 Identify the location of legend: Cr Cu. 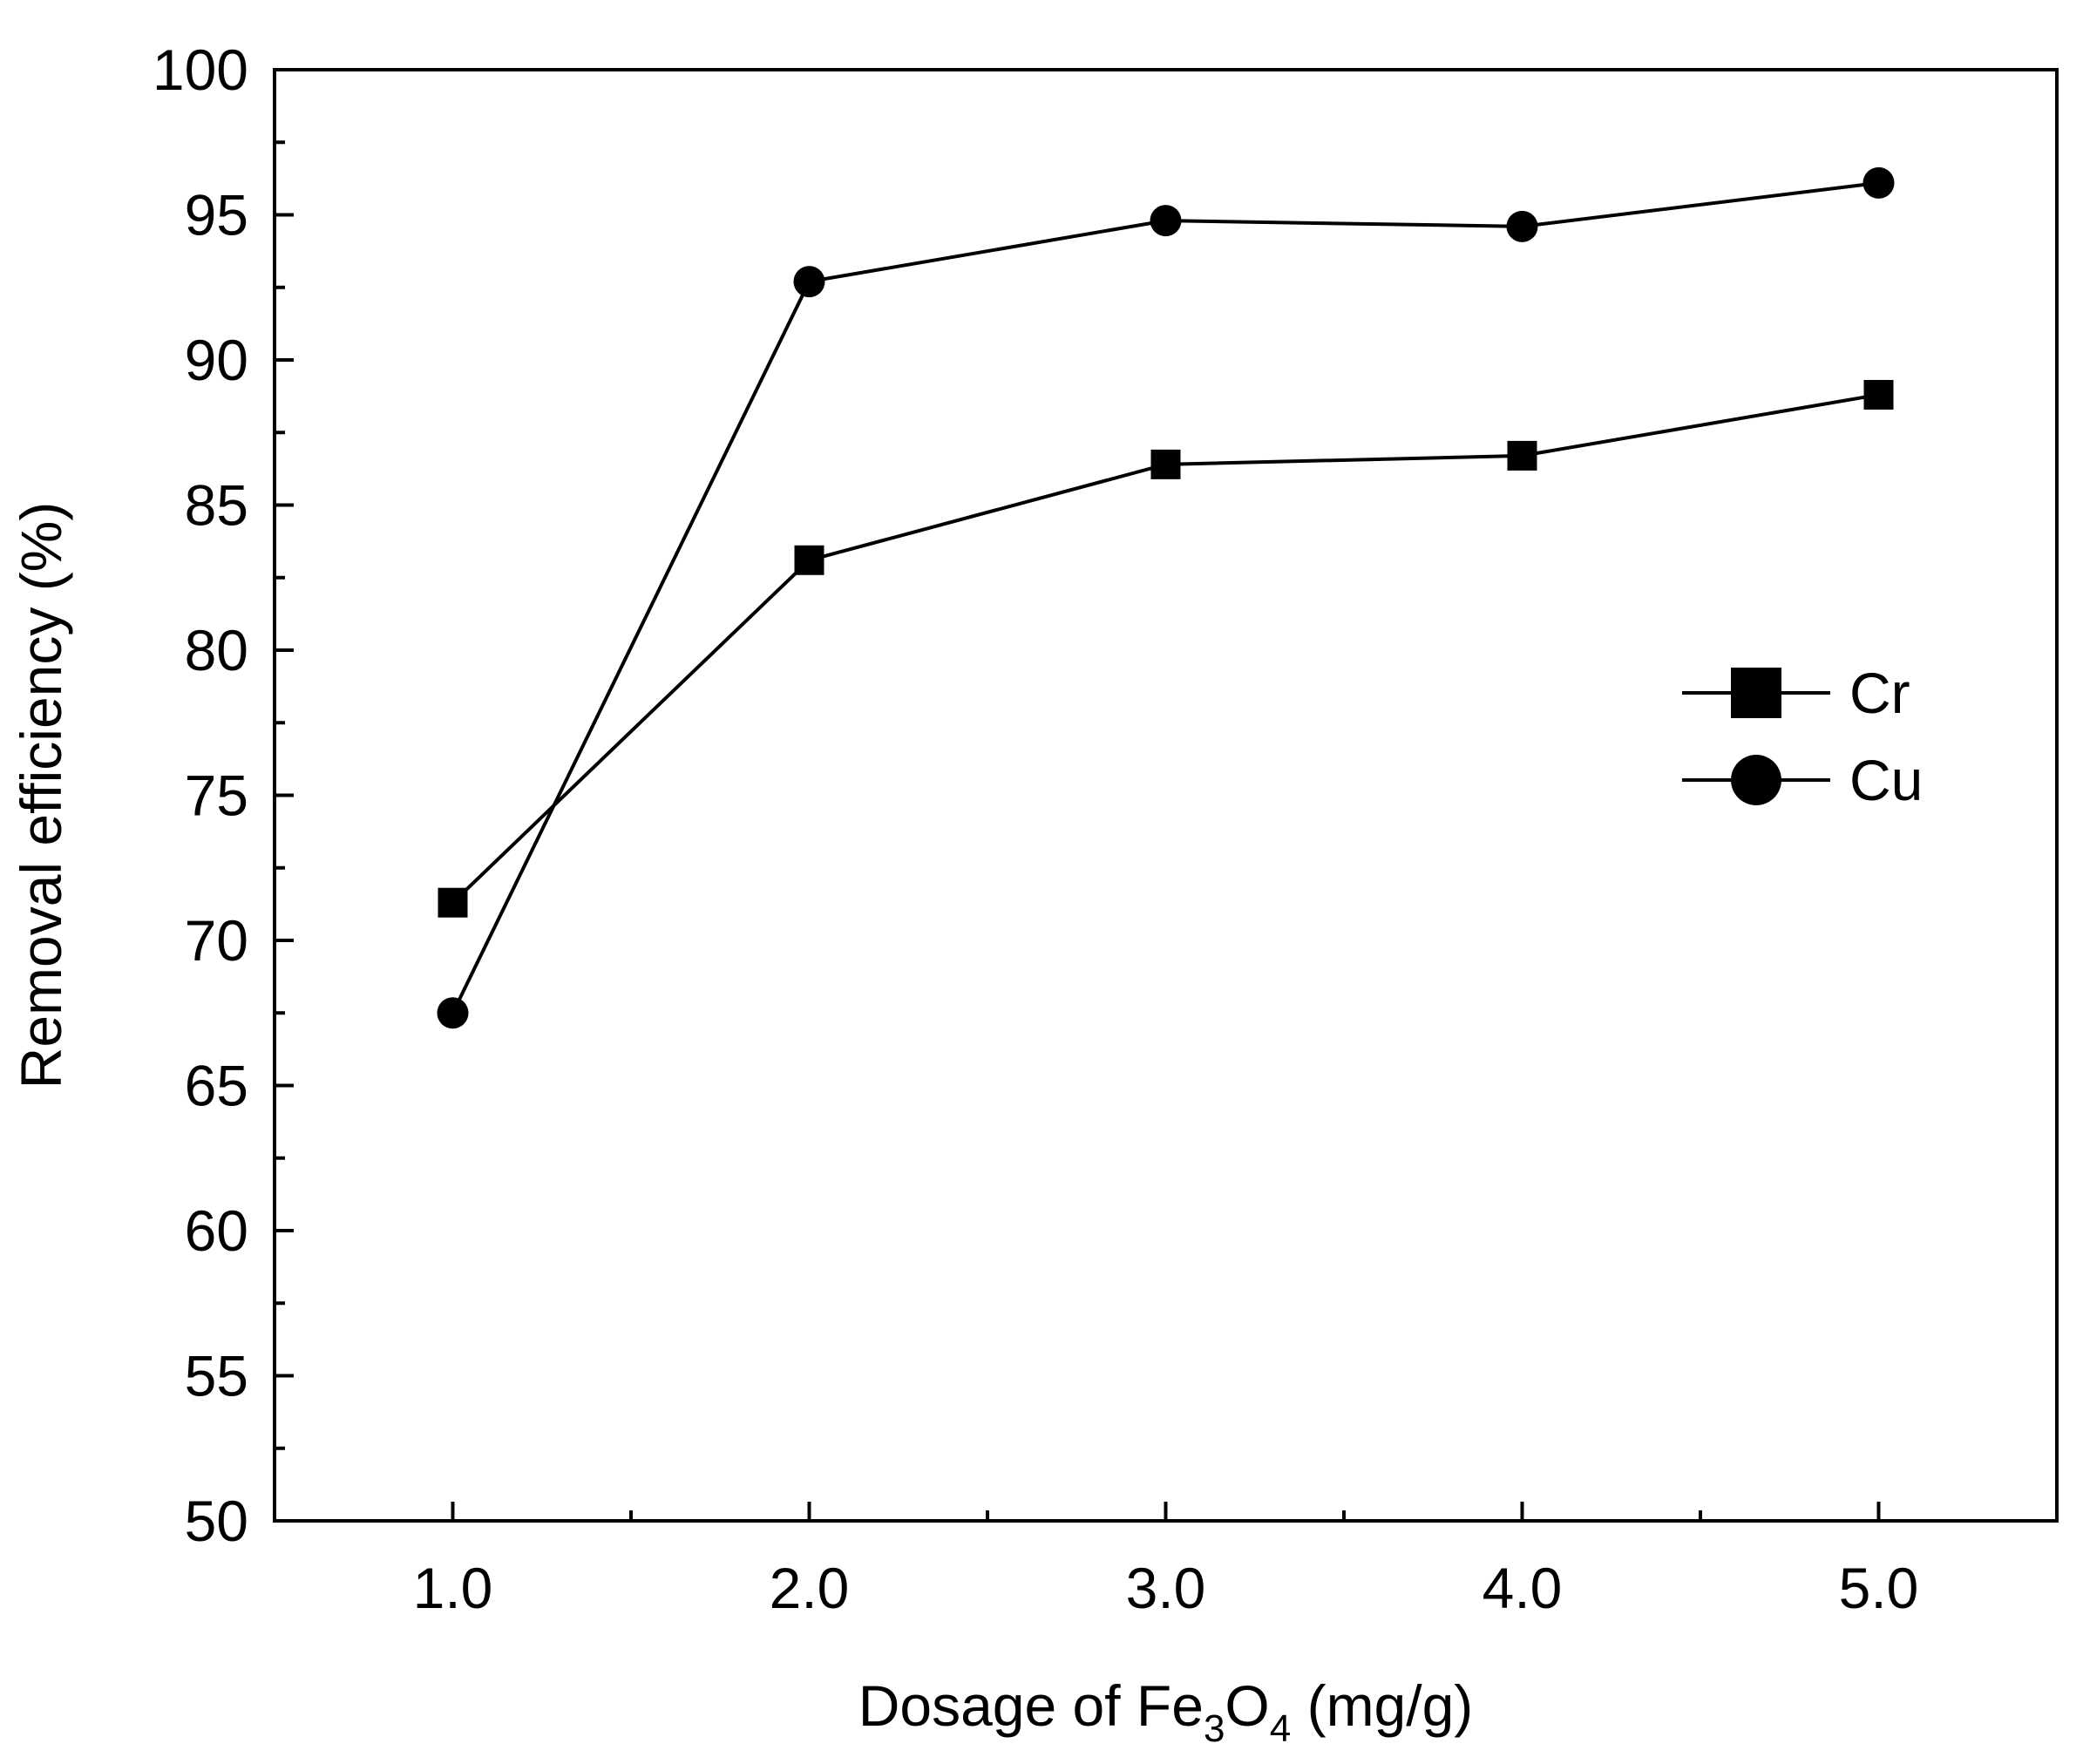
(1802, 736).